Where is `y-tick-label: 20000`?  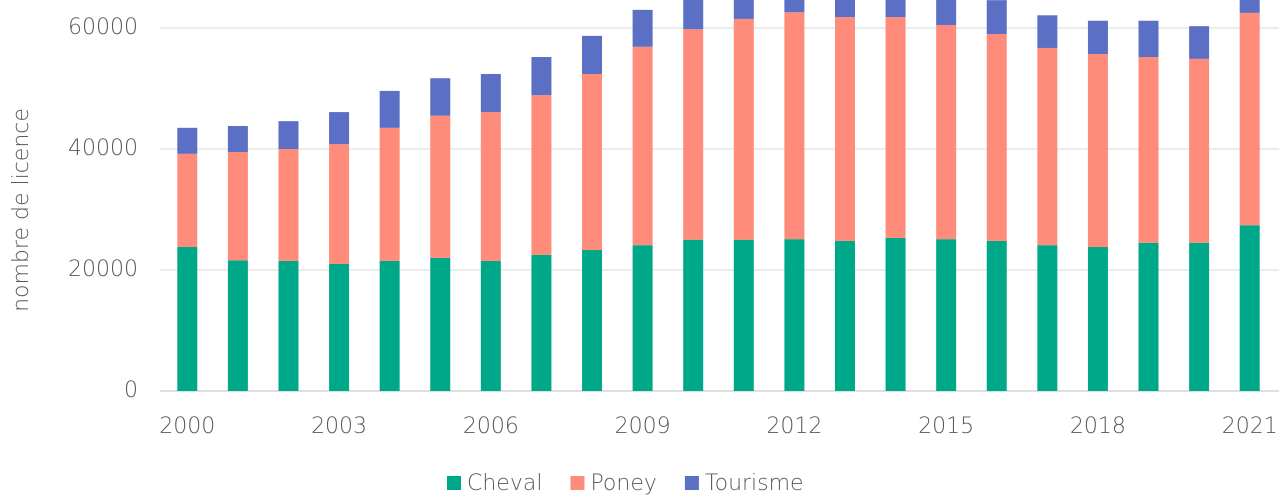
y-tick-label: 20000 is located at coordinates (103, 269).